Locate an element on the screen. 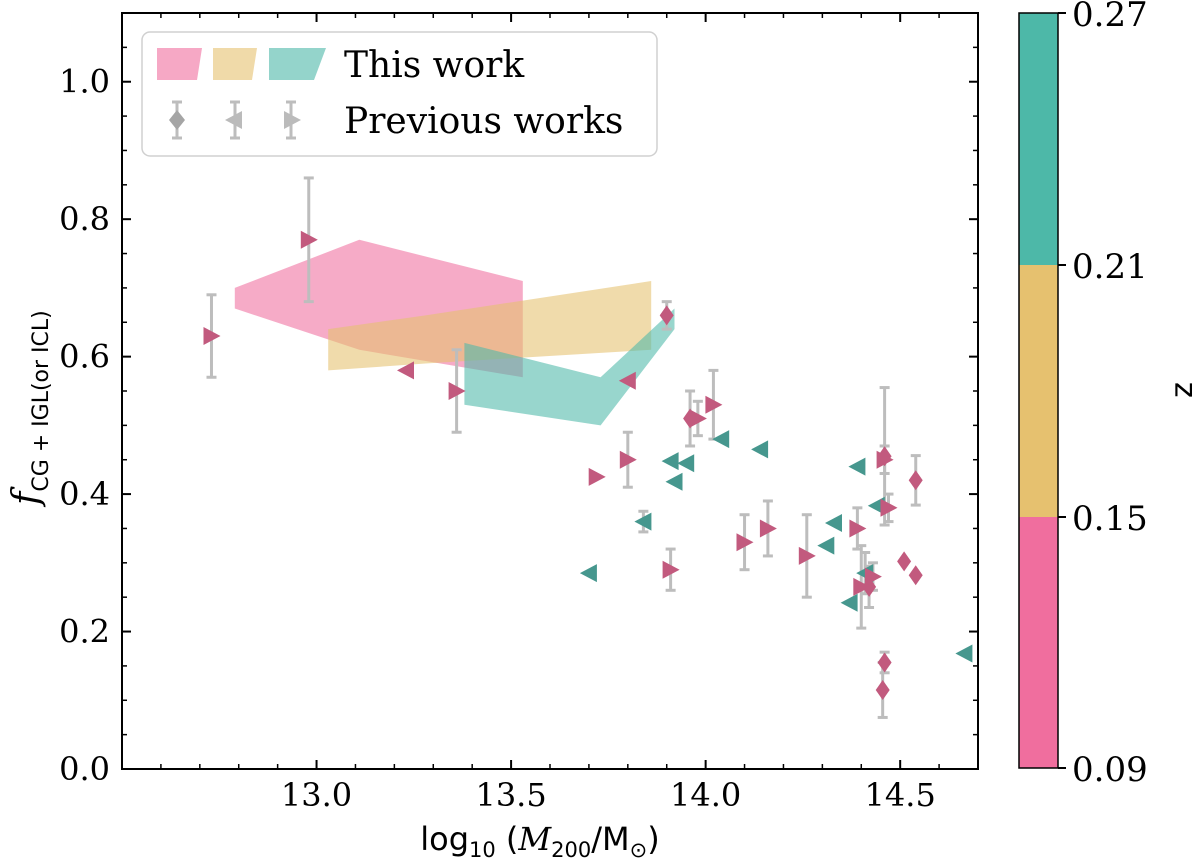 Image resolution: width=1200 pixels, height=860 pixels. legend-this-work-label: This work is located at coordinates (434, 65).